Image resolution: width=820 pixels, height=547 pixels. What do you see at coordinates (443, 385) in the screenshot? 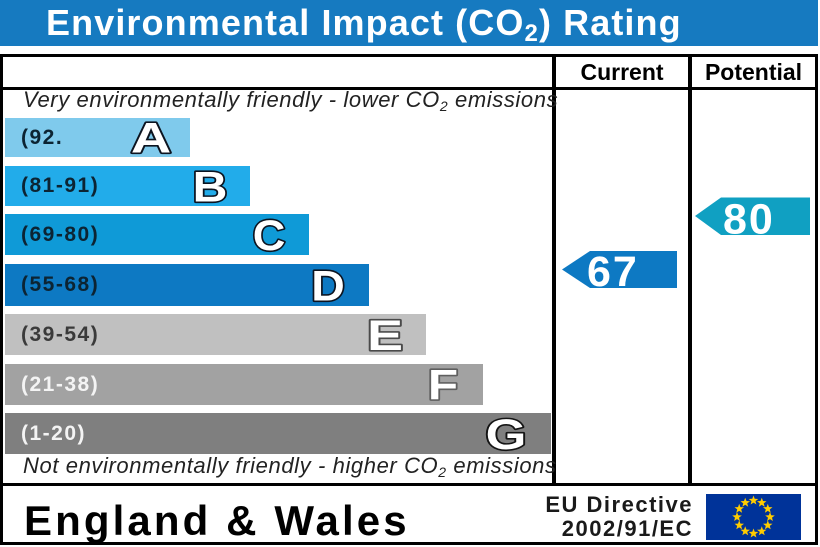
I see `svg-text: F` at bounding box center [443, 385].